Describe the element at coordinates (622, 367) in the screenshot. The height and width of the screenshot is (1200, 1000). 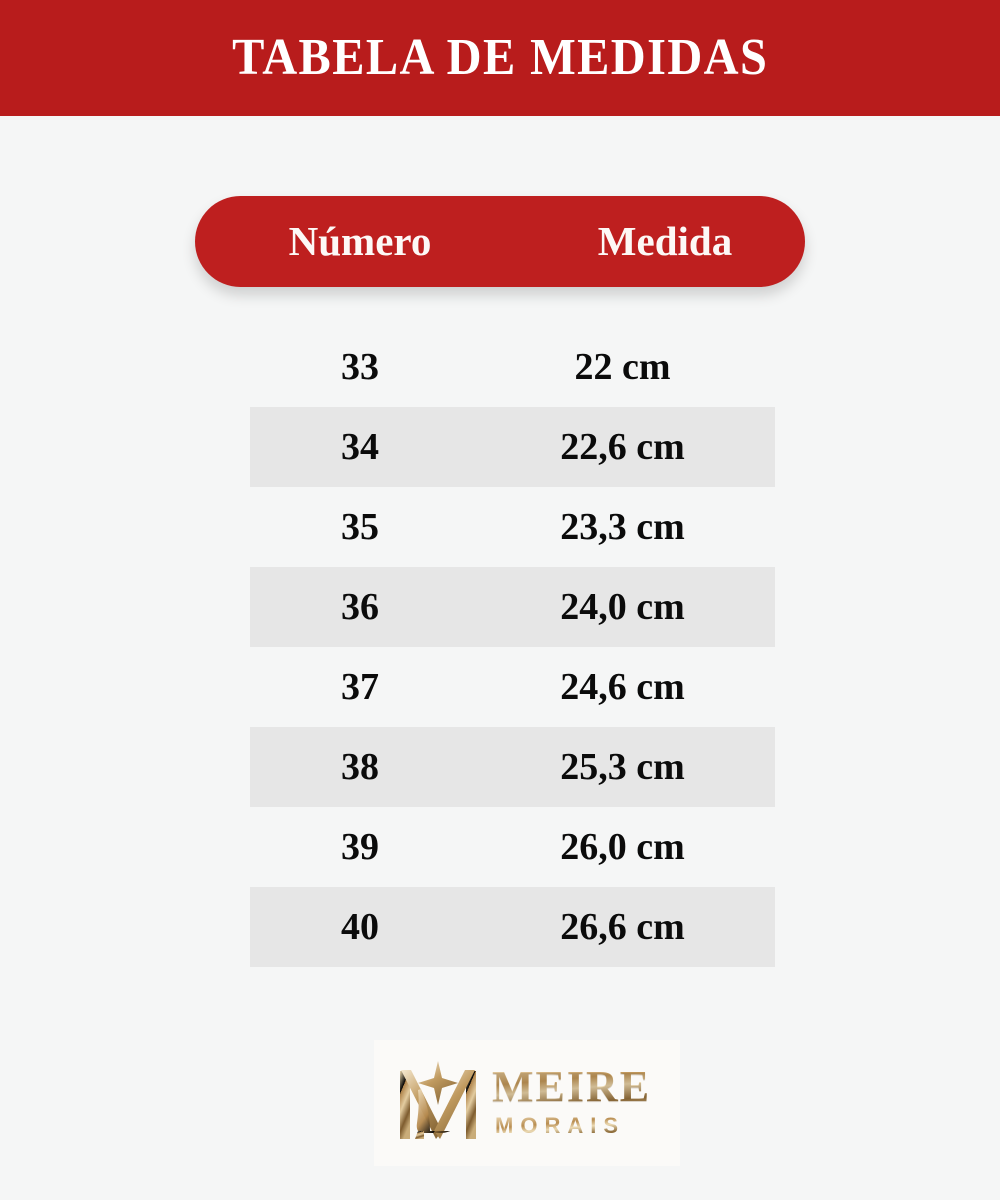
I see `cell-medida: 22 cm` at that location.